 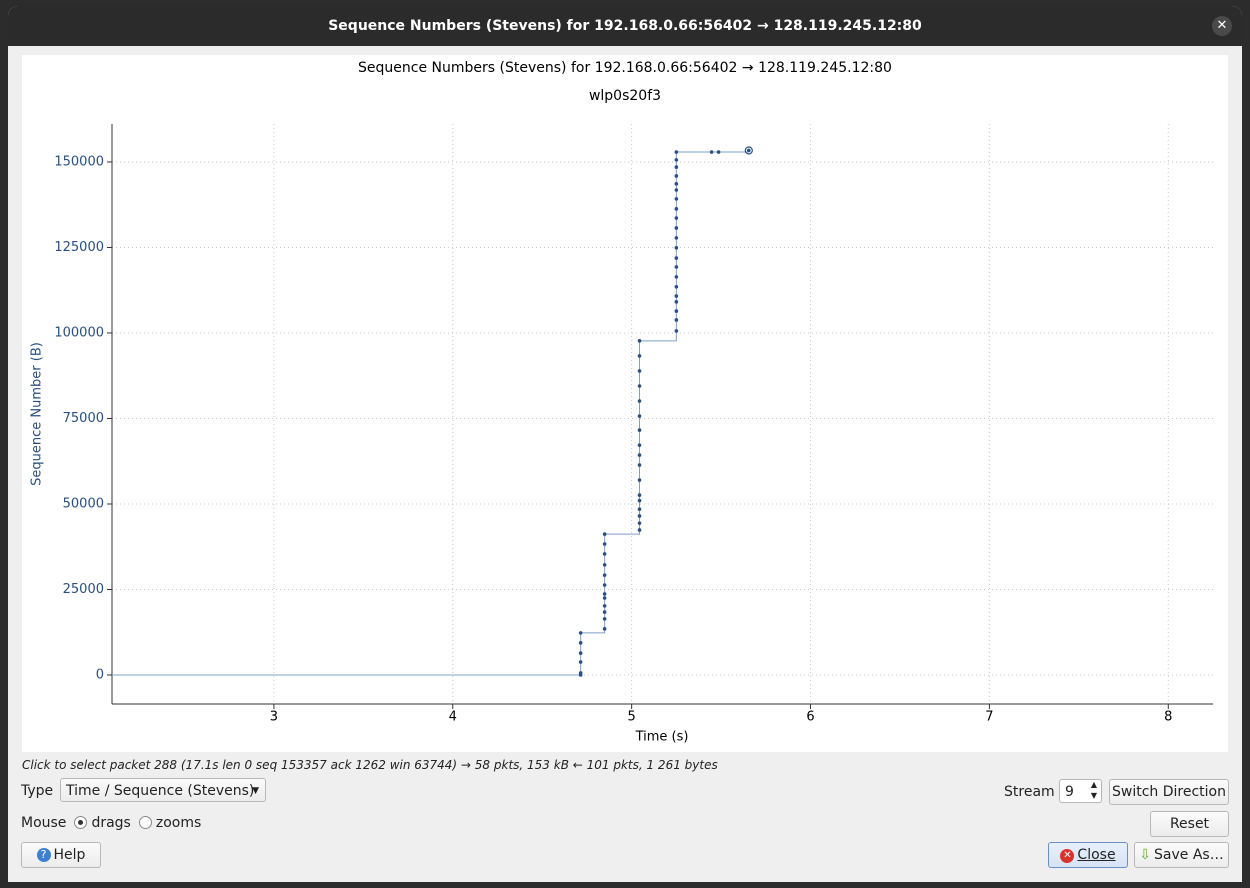 I want to click on type-label: Type, so click(x=37, y=791).